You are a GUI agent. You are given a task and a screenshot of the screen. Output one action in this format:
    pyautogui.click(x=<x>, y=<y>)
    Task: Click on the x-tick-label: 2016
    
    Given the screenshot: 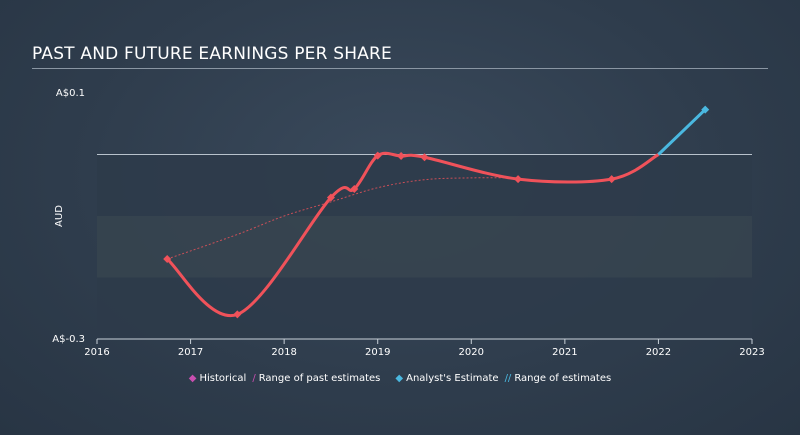 What is the action you would take?
    pyautogui.click(x=96, y=352)
    